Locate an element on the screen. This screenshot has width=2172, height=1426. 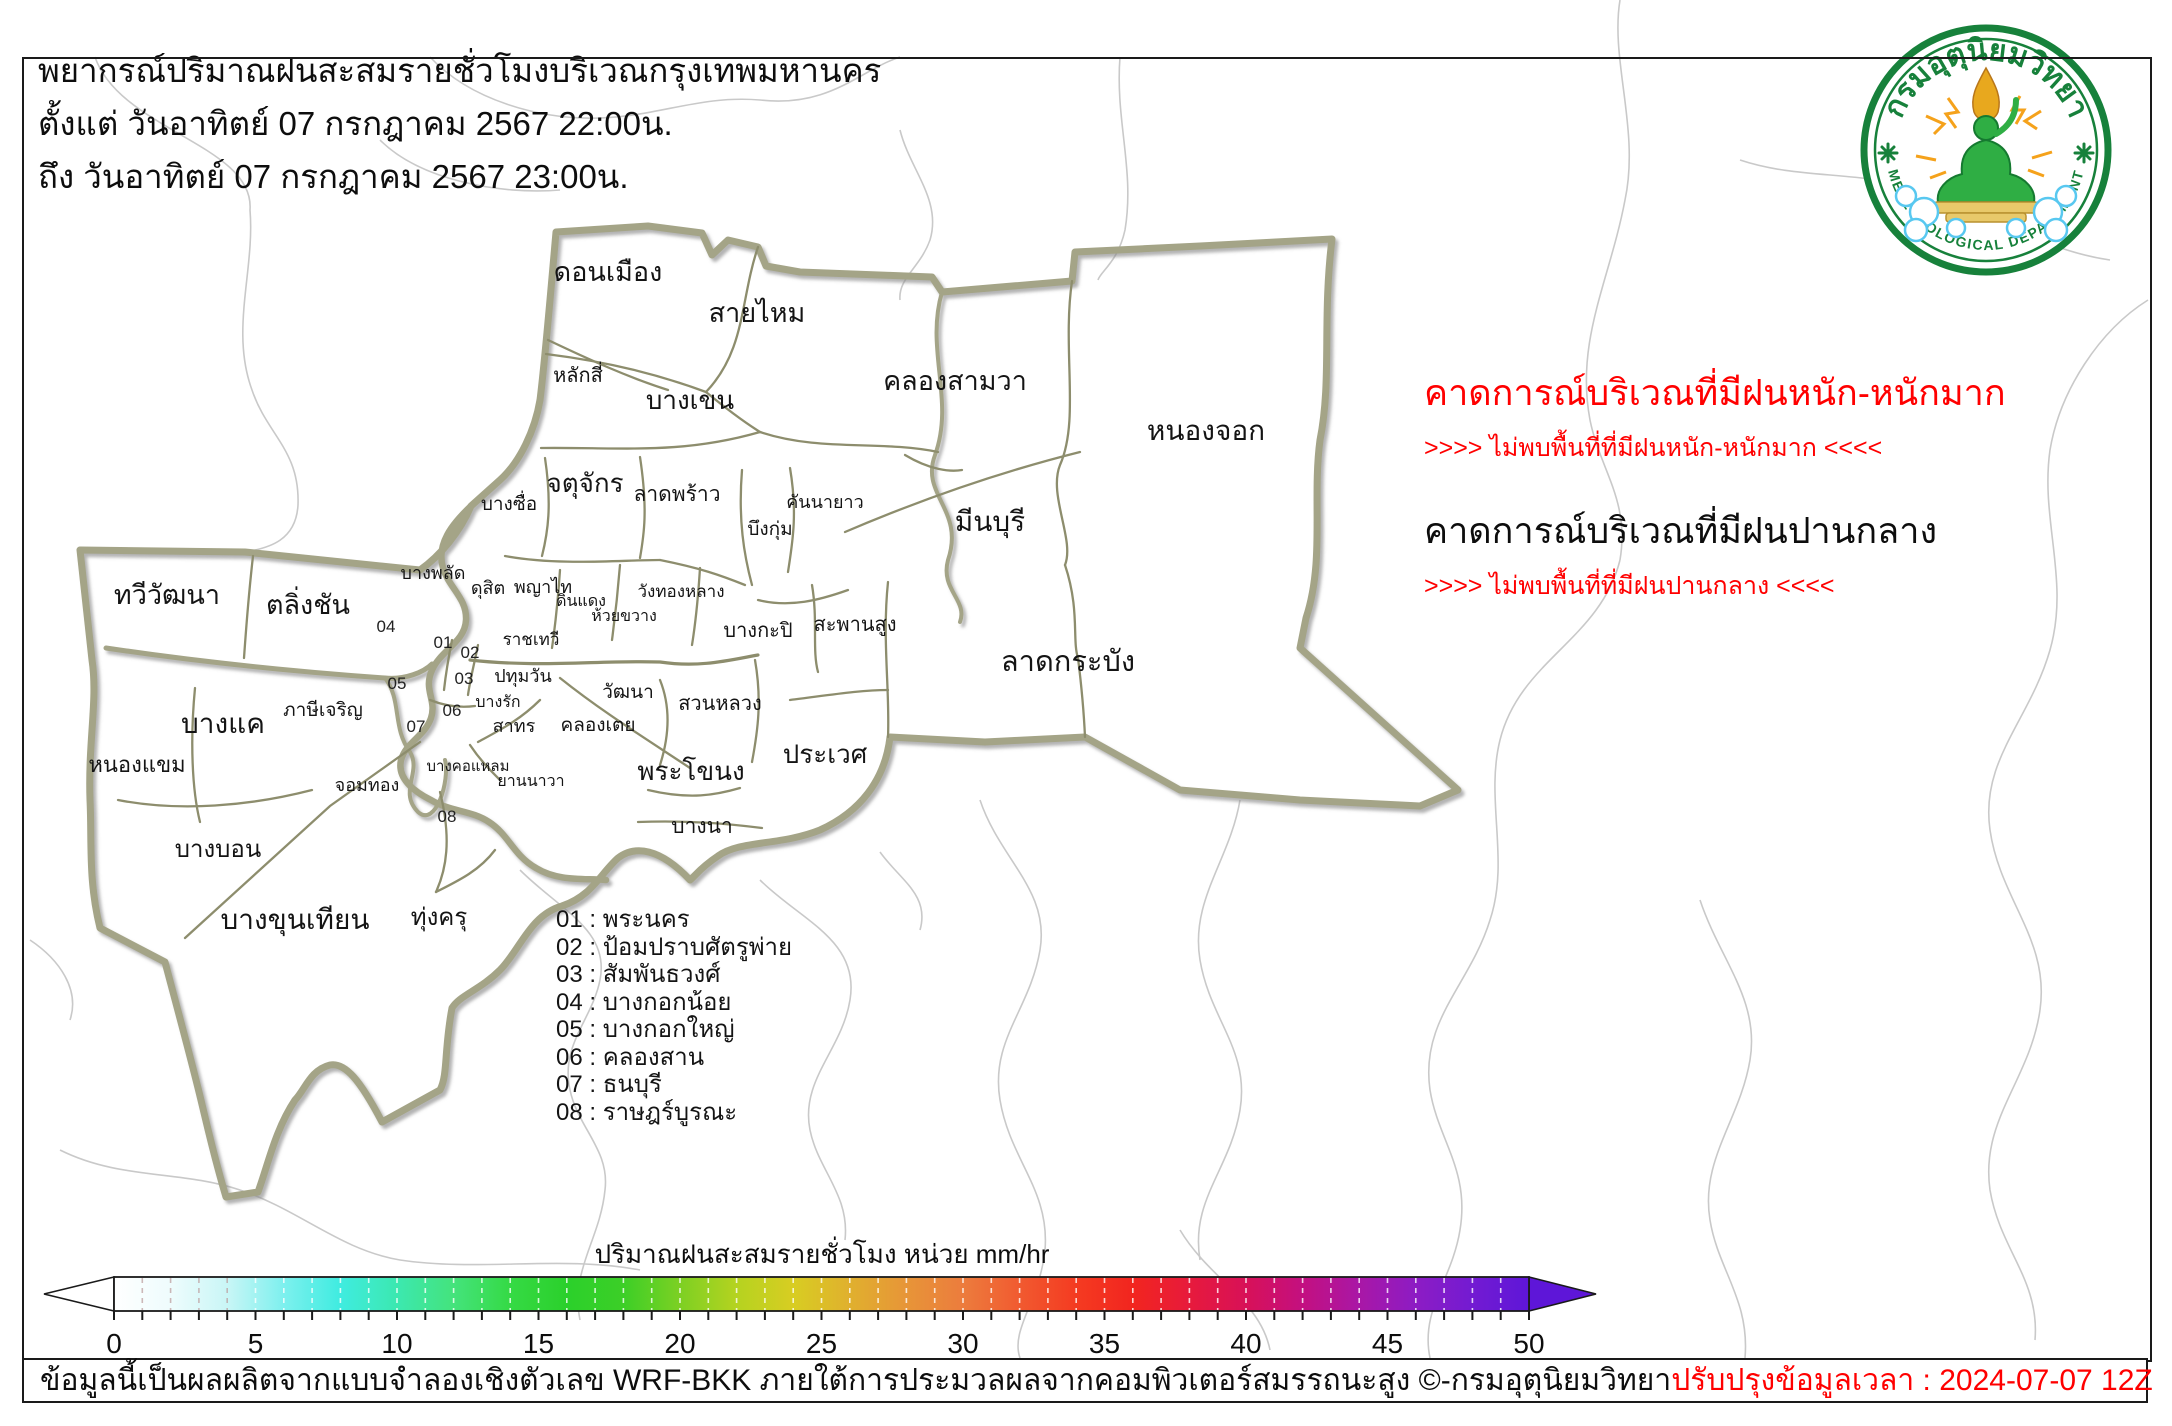
legend-row: 08 : ราษฎร์บูรณะ is located at coordinates (647, 1112).